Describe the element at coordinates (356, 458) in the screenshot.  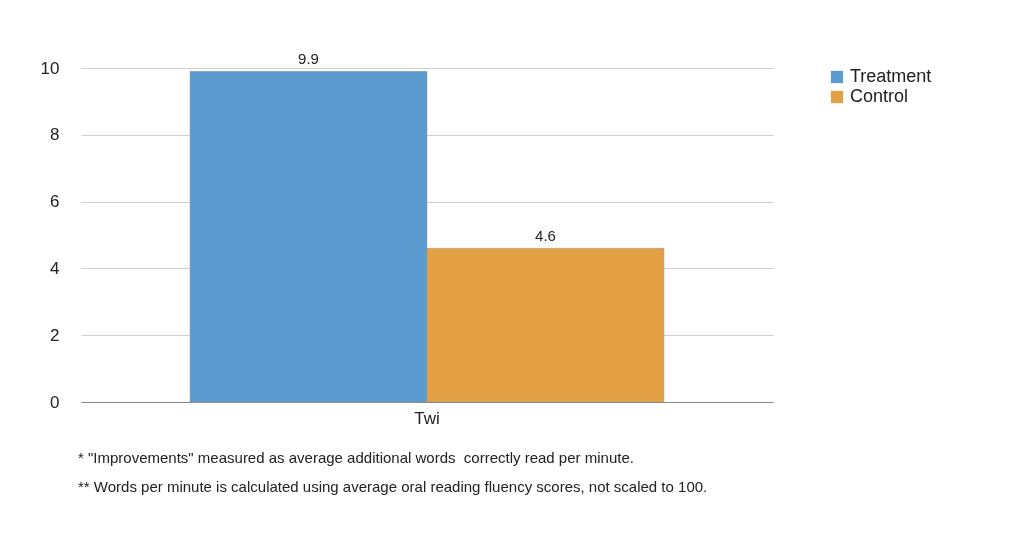
I see `text: * "Improvements" measured as average additional words correctly read per minute.` at that location.